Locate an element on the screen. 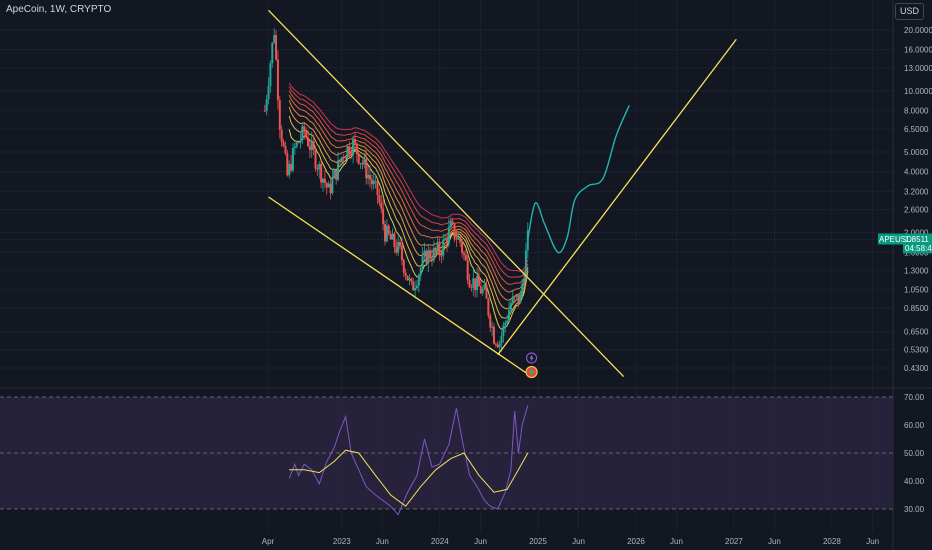 Image resolution: width=932 pixels, height=550 pixels. rsi-axis: 70.00 60.00 50.00 40.00 30.00 is located at coordinates (914, 453).